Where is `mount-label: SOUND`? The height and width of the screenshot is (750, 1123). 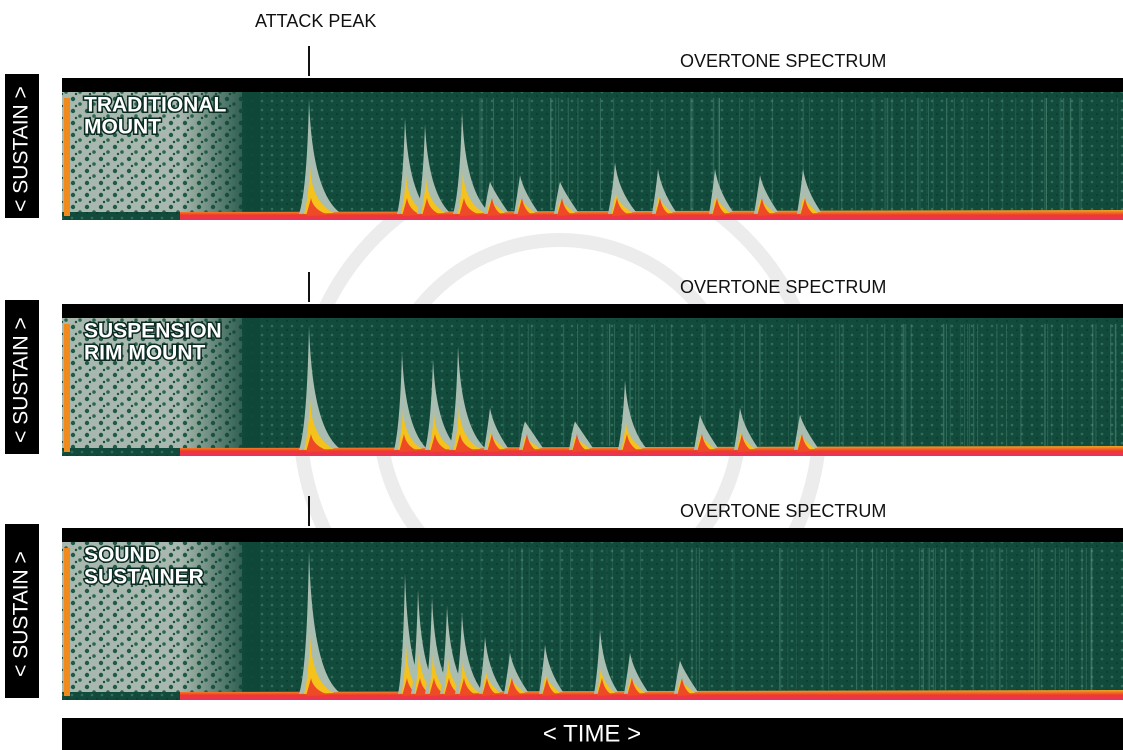
mount-label: SOUND is located at coordinates (122, 555).